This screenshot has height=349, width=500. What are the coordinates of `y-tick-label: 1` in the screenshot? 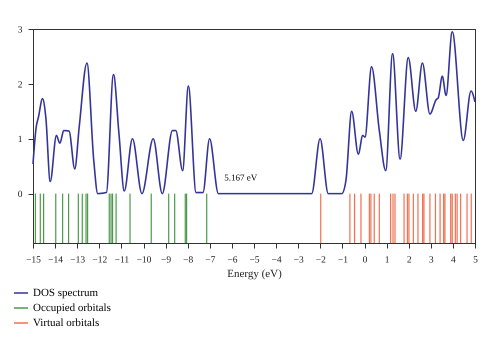 It's located at (20, 140).